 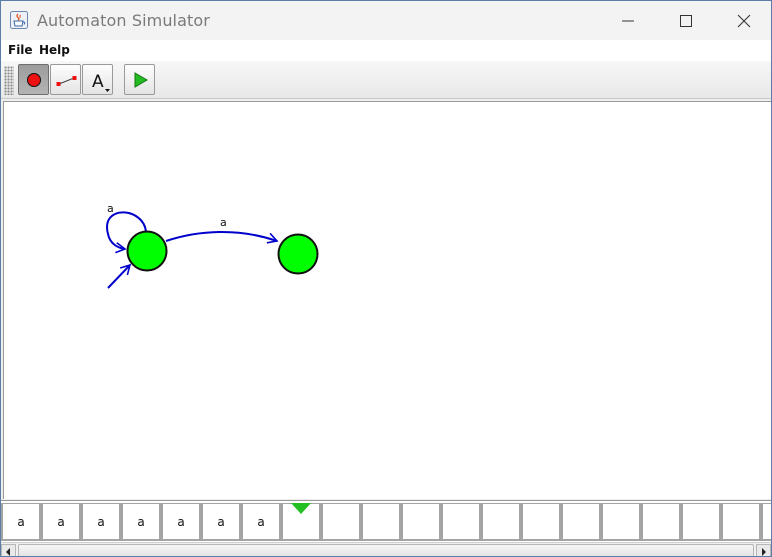 I want to click on maximize-icon, so click(x=686, y=20).